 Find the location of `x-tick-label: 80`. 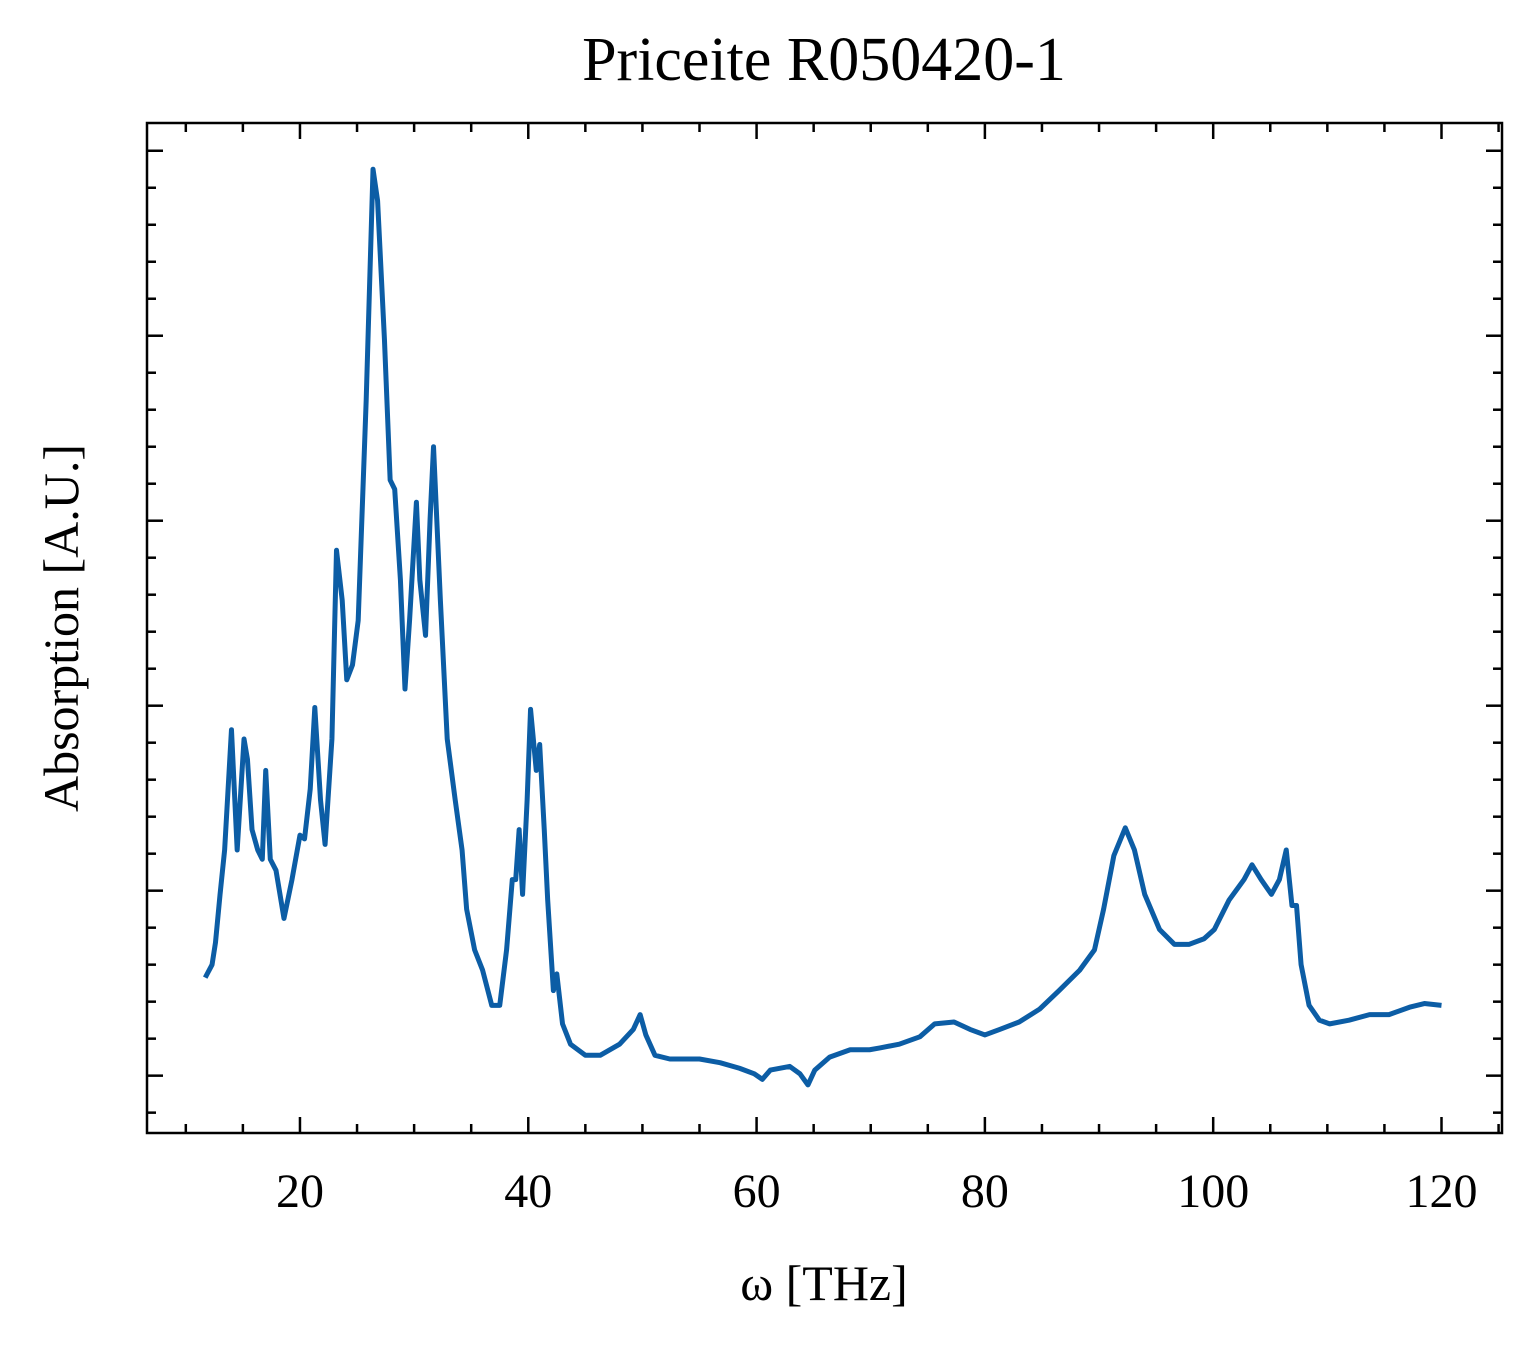

x-tick-label: 80 is located at coordinates (985, 1191).